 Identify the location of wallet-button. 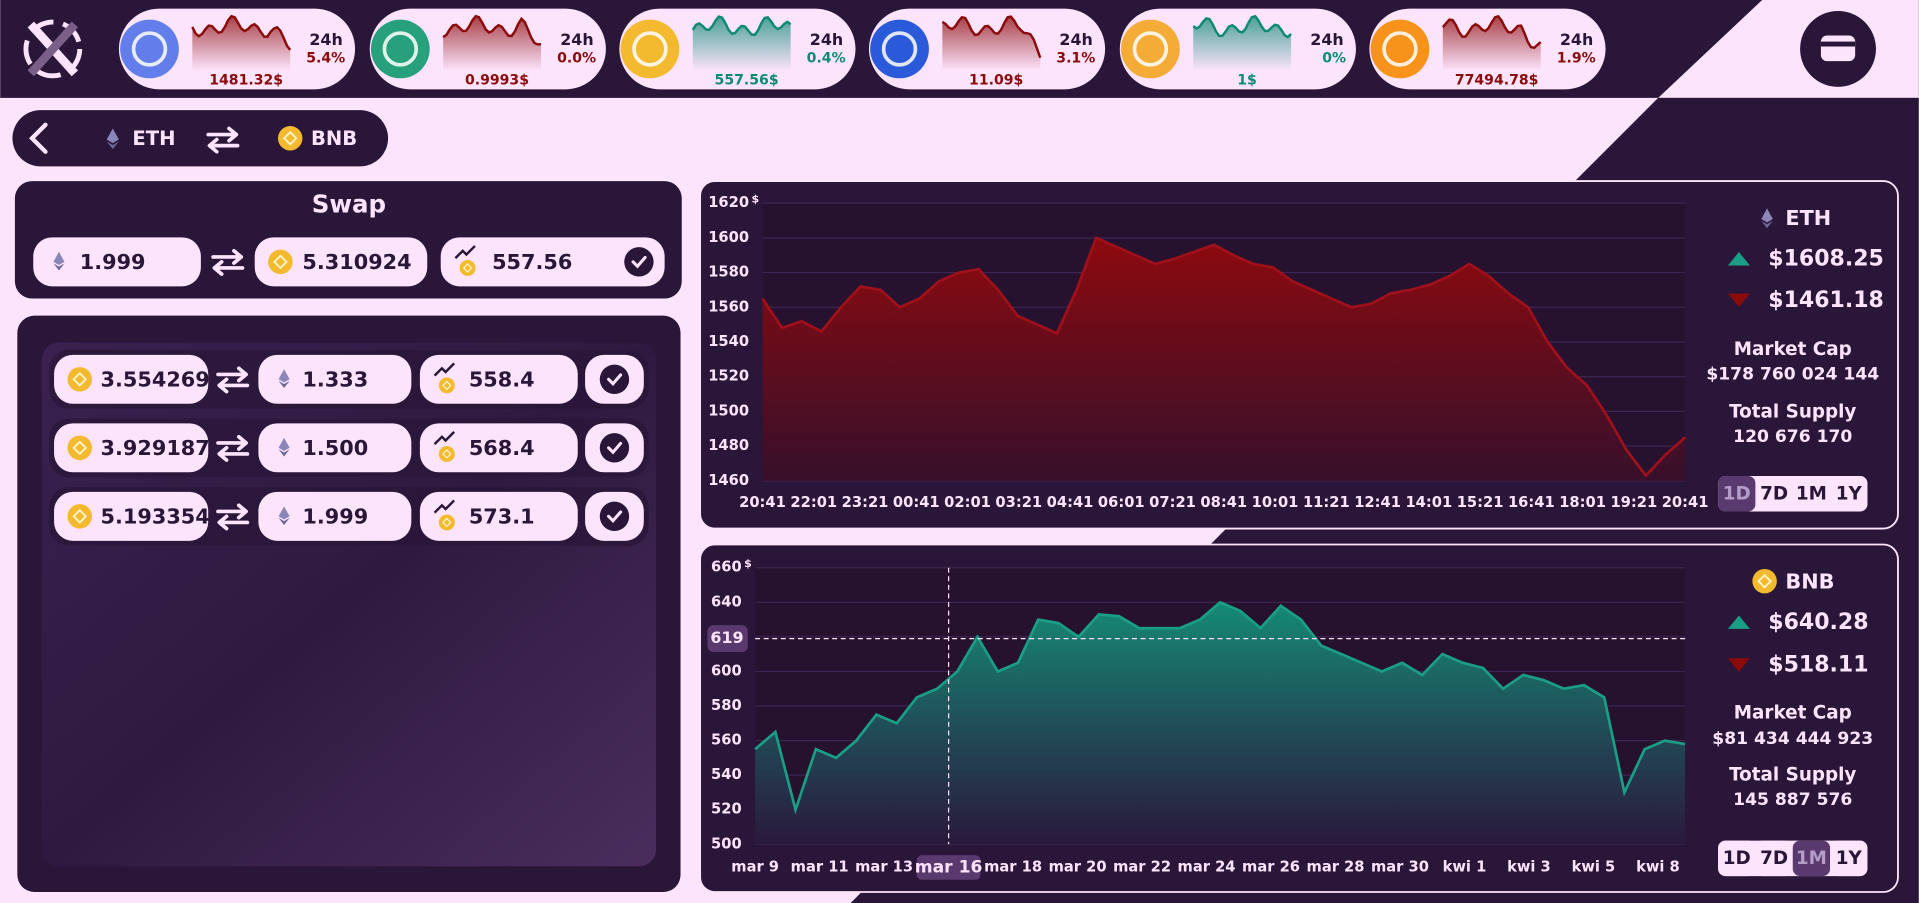
(1838, 49).